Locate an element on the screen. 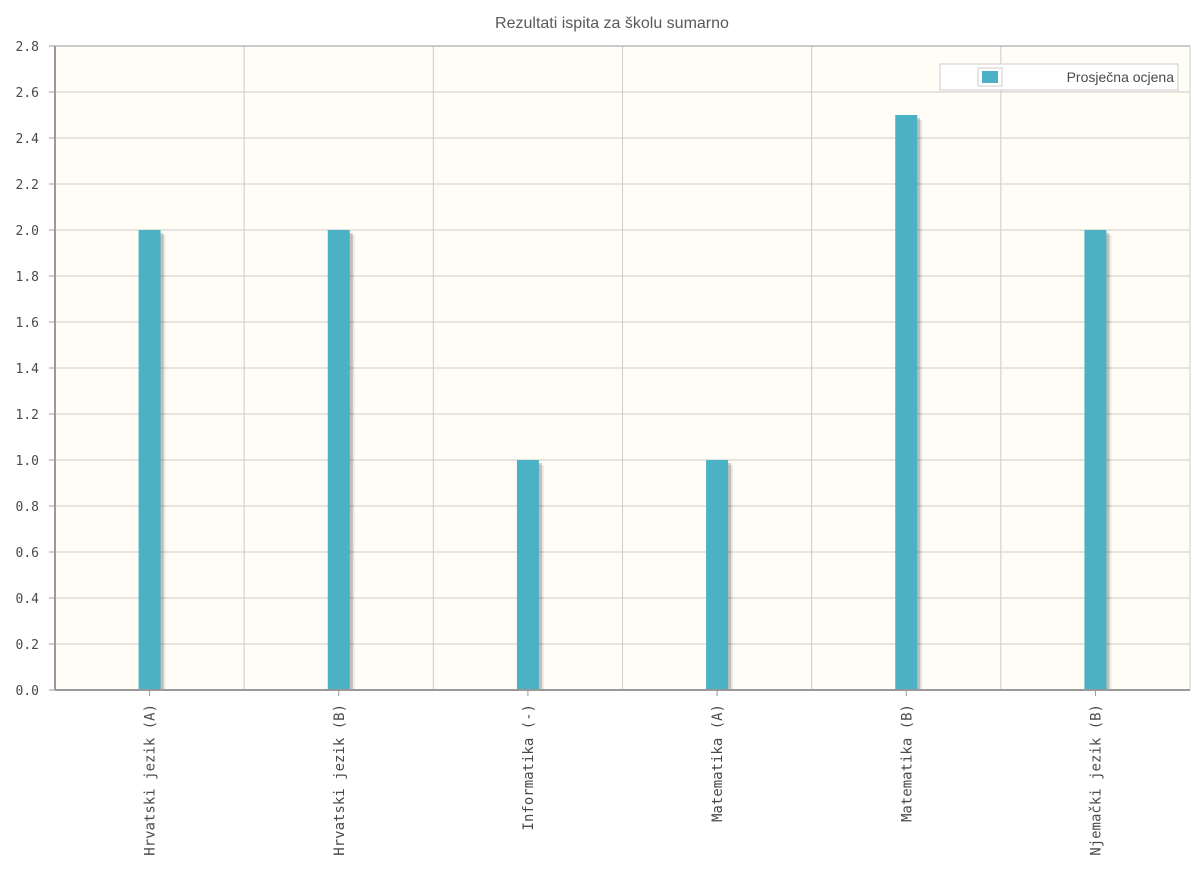 The image size is (1196, 870). y-tick-label: 0.2 is located at coordinates (27, 645).